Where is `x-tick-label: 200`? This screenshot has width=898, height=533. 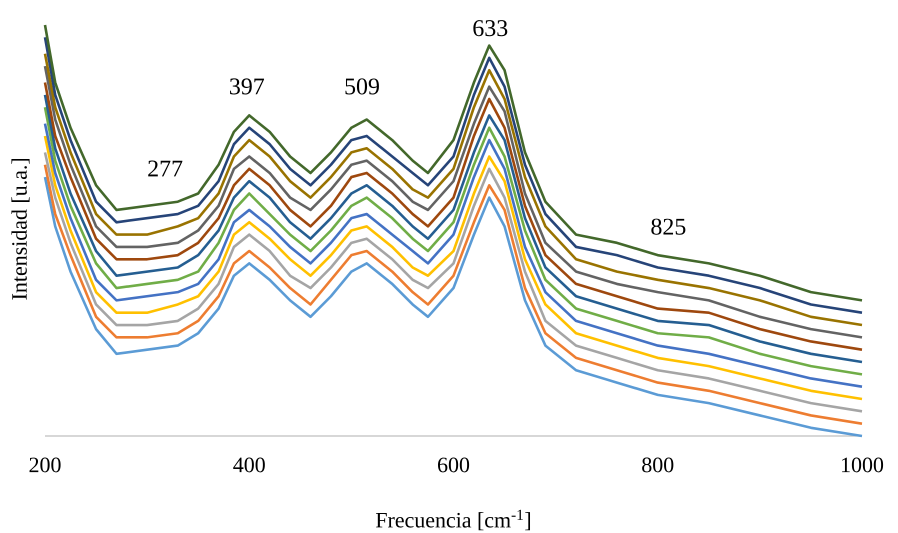 x-tick-label: 200 is located at coordinates (45, 465).